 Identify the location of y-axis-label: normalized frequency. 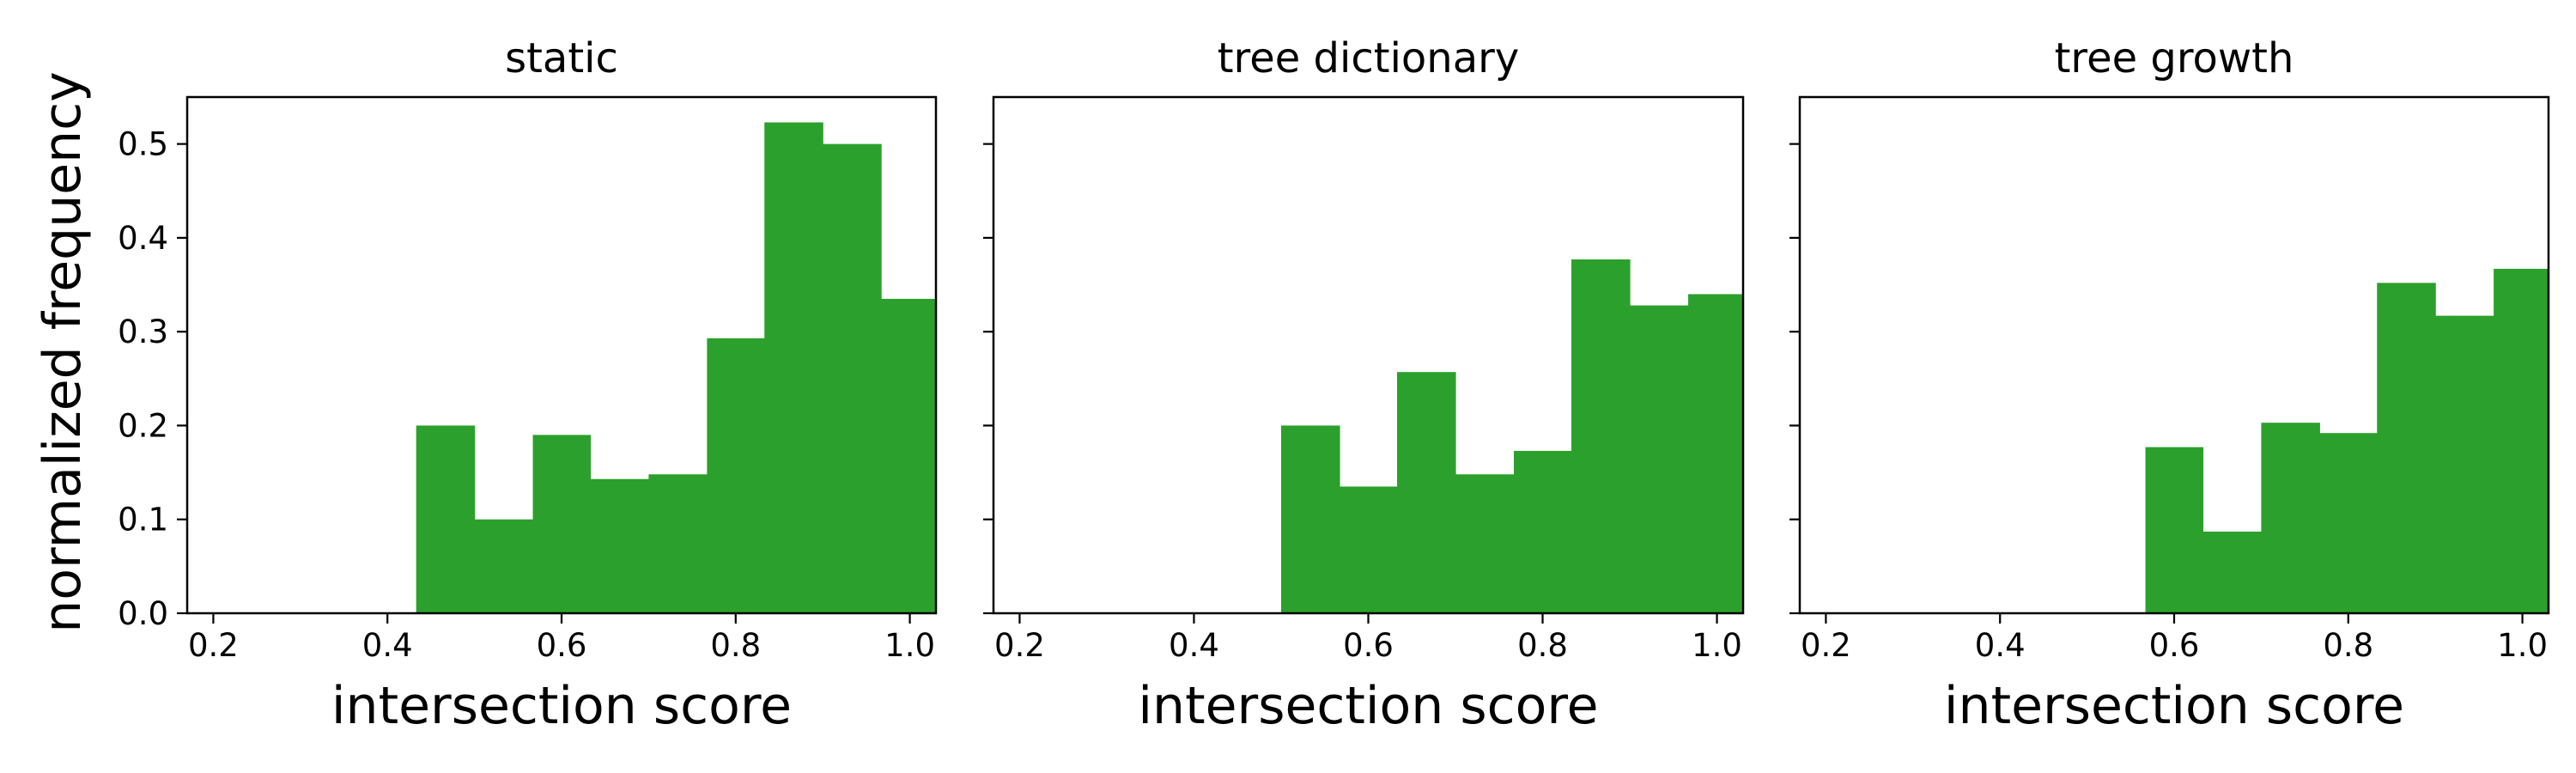
(63, 351).